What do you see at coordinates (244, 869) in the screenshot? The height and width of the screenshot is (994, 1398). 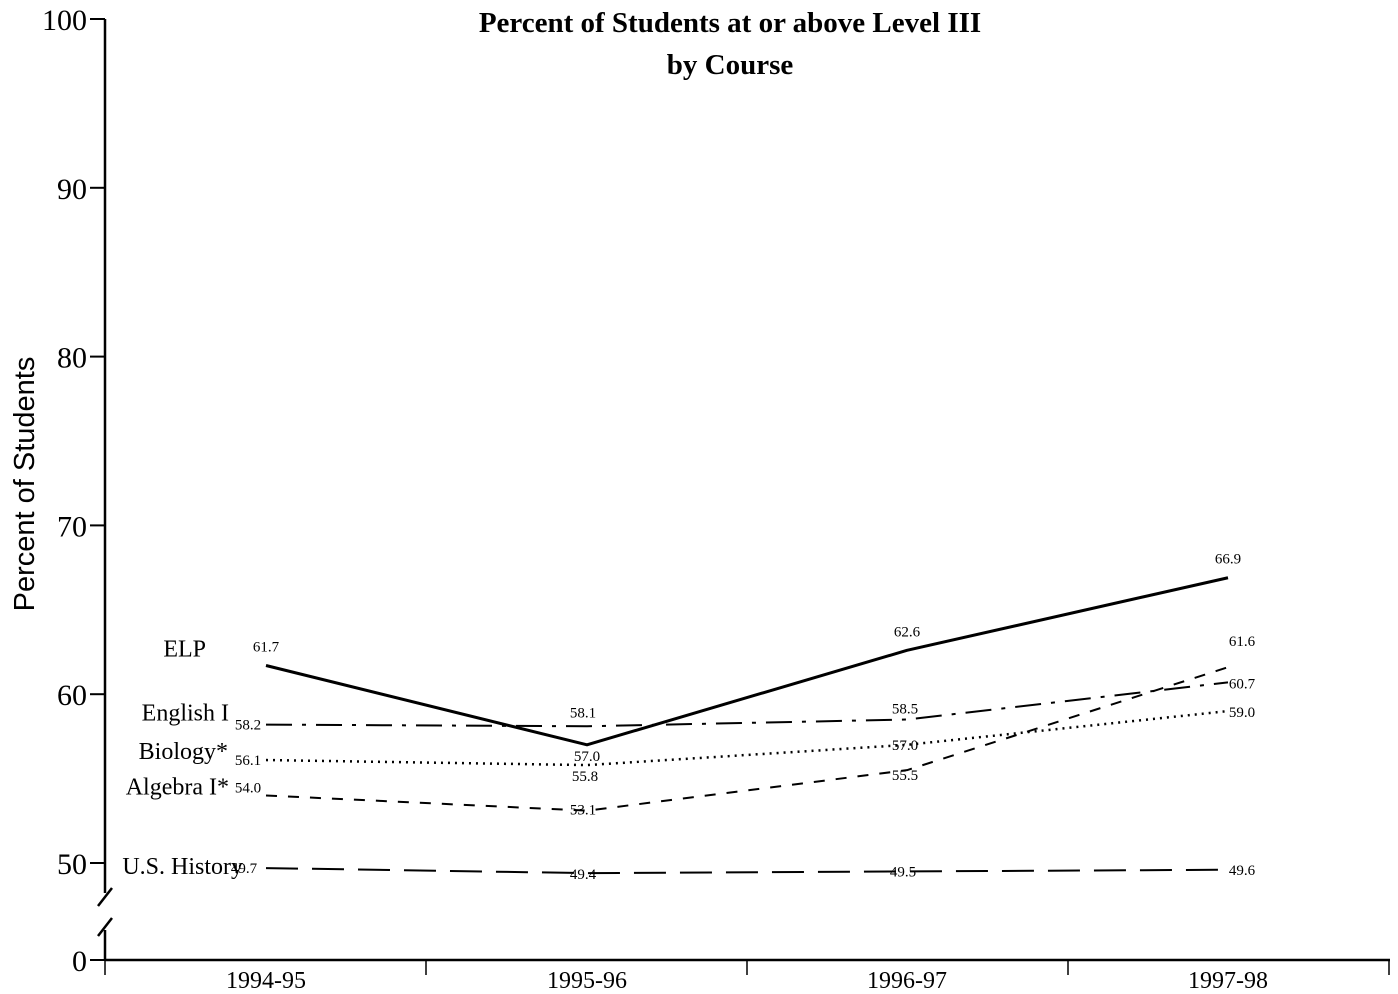 I see `data-label: 49.7` at bounding box center [244, 869].